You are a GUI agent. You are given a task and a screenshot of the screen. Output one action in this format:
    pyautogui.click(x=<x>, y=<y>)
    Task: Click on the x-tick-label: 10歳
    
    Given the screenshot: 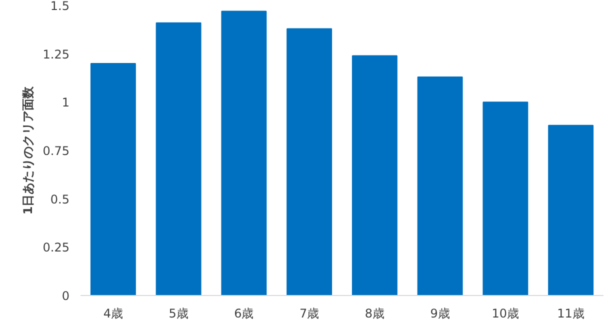 What is the action you would take?
    pyautogui.click(x=506, y=313)
    